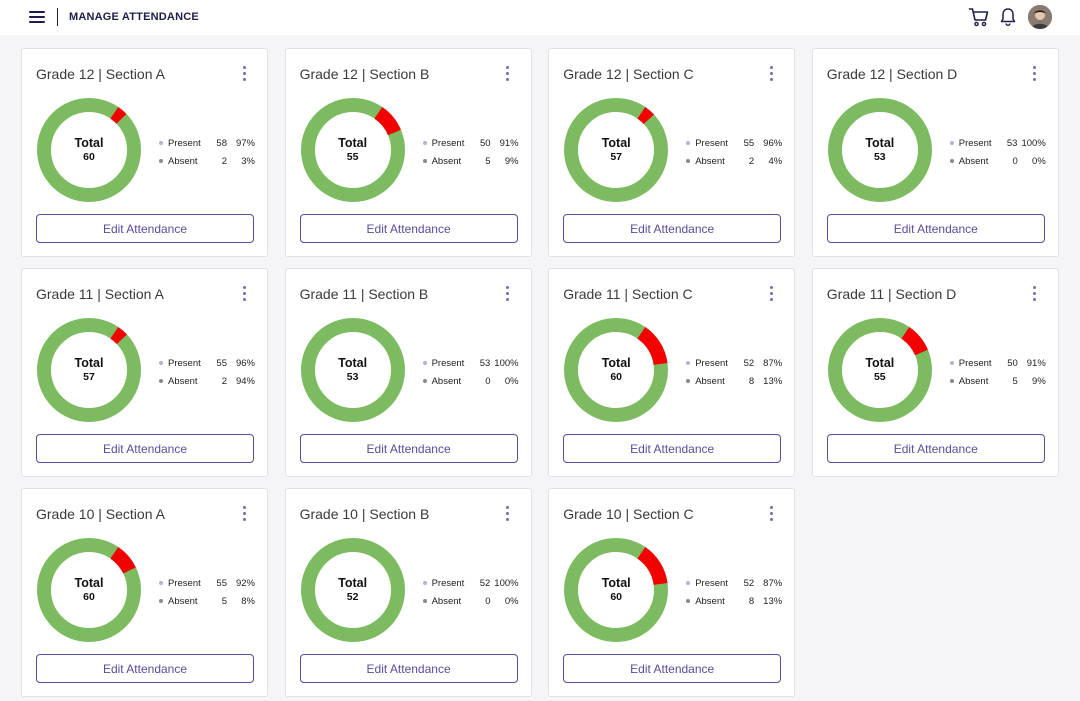 The width and height of the screenshot is (1080, 701). I want to click on absent-percent: 13%, so click(773, 381).